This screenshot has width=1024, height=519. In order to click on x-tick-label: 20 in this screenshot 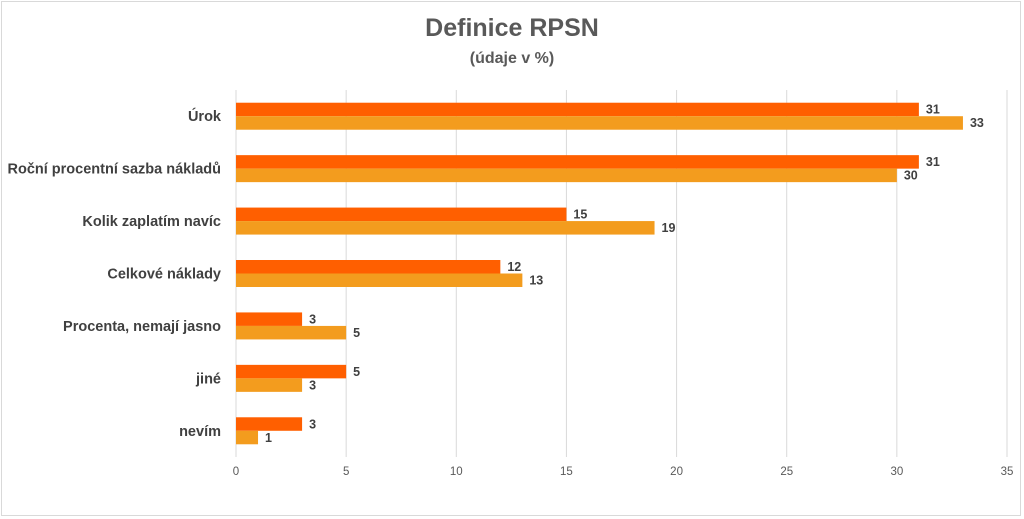, I will do `click(676, 472)`.